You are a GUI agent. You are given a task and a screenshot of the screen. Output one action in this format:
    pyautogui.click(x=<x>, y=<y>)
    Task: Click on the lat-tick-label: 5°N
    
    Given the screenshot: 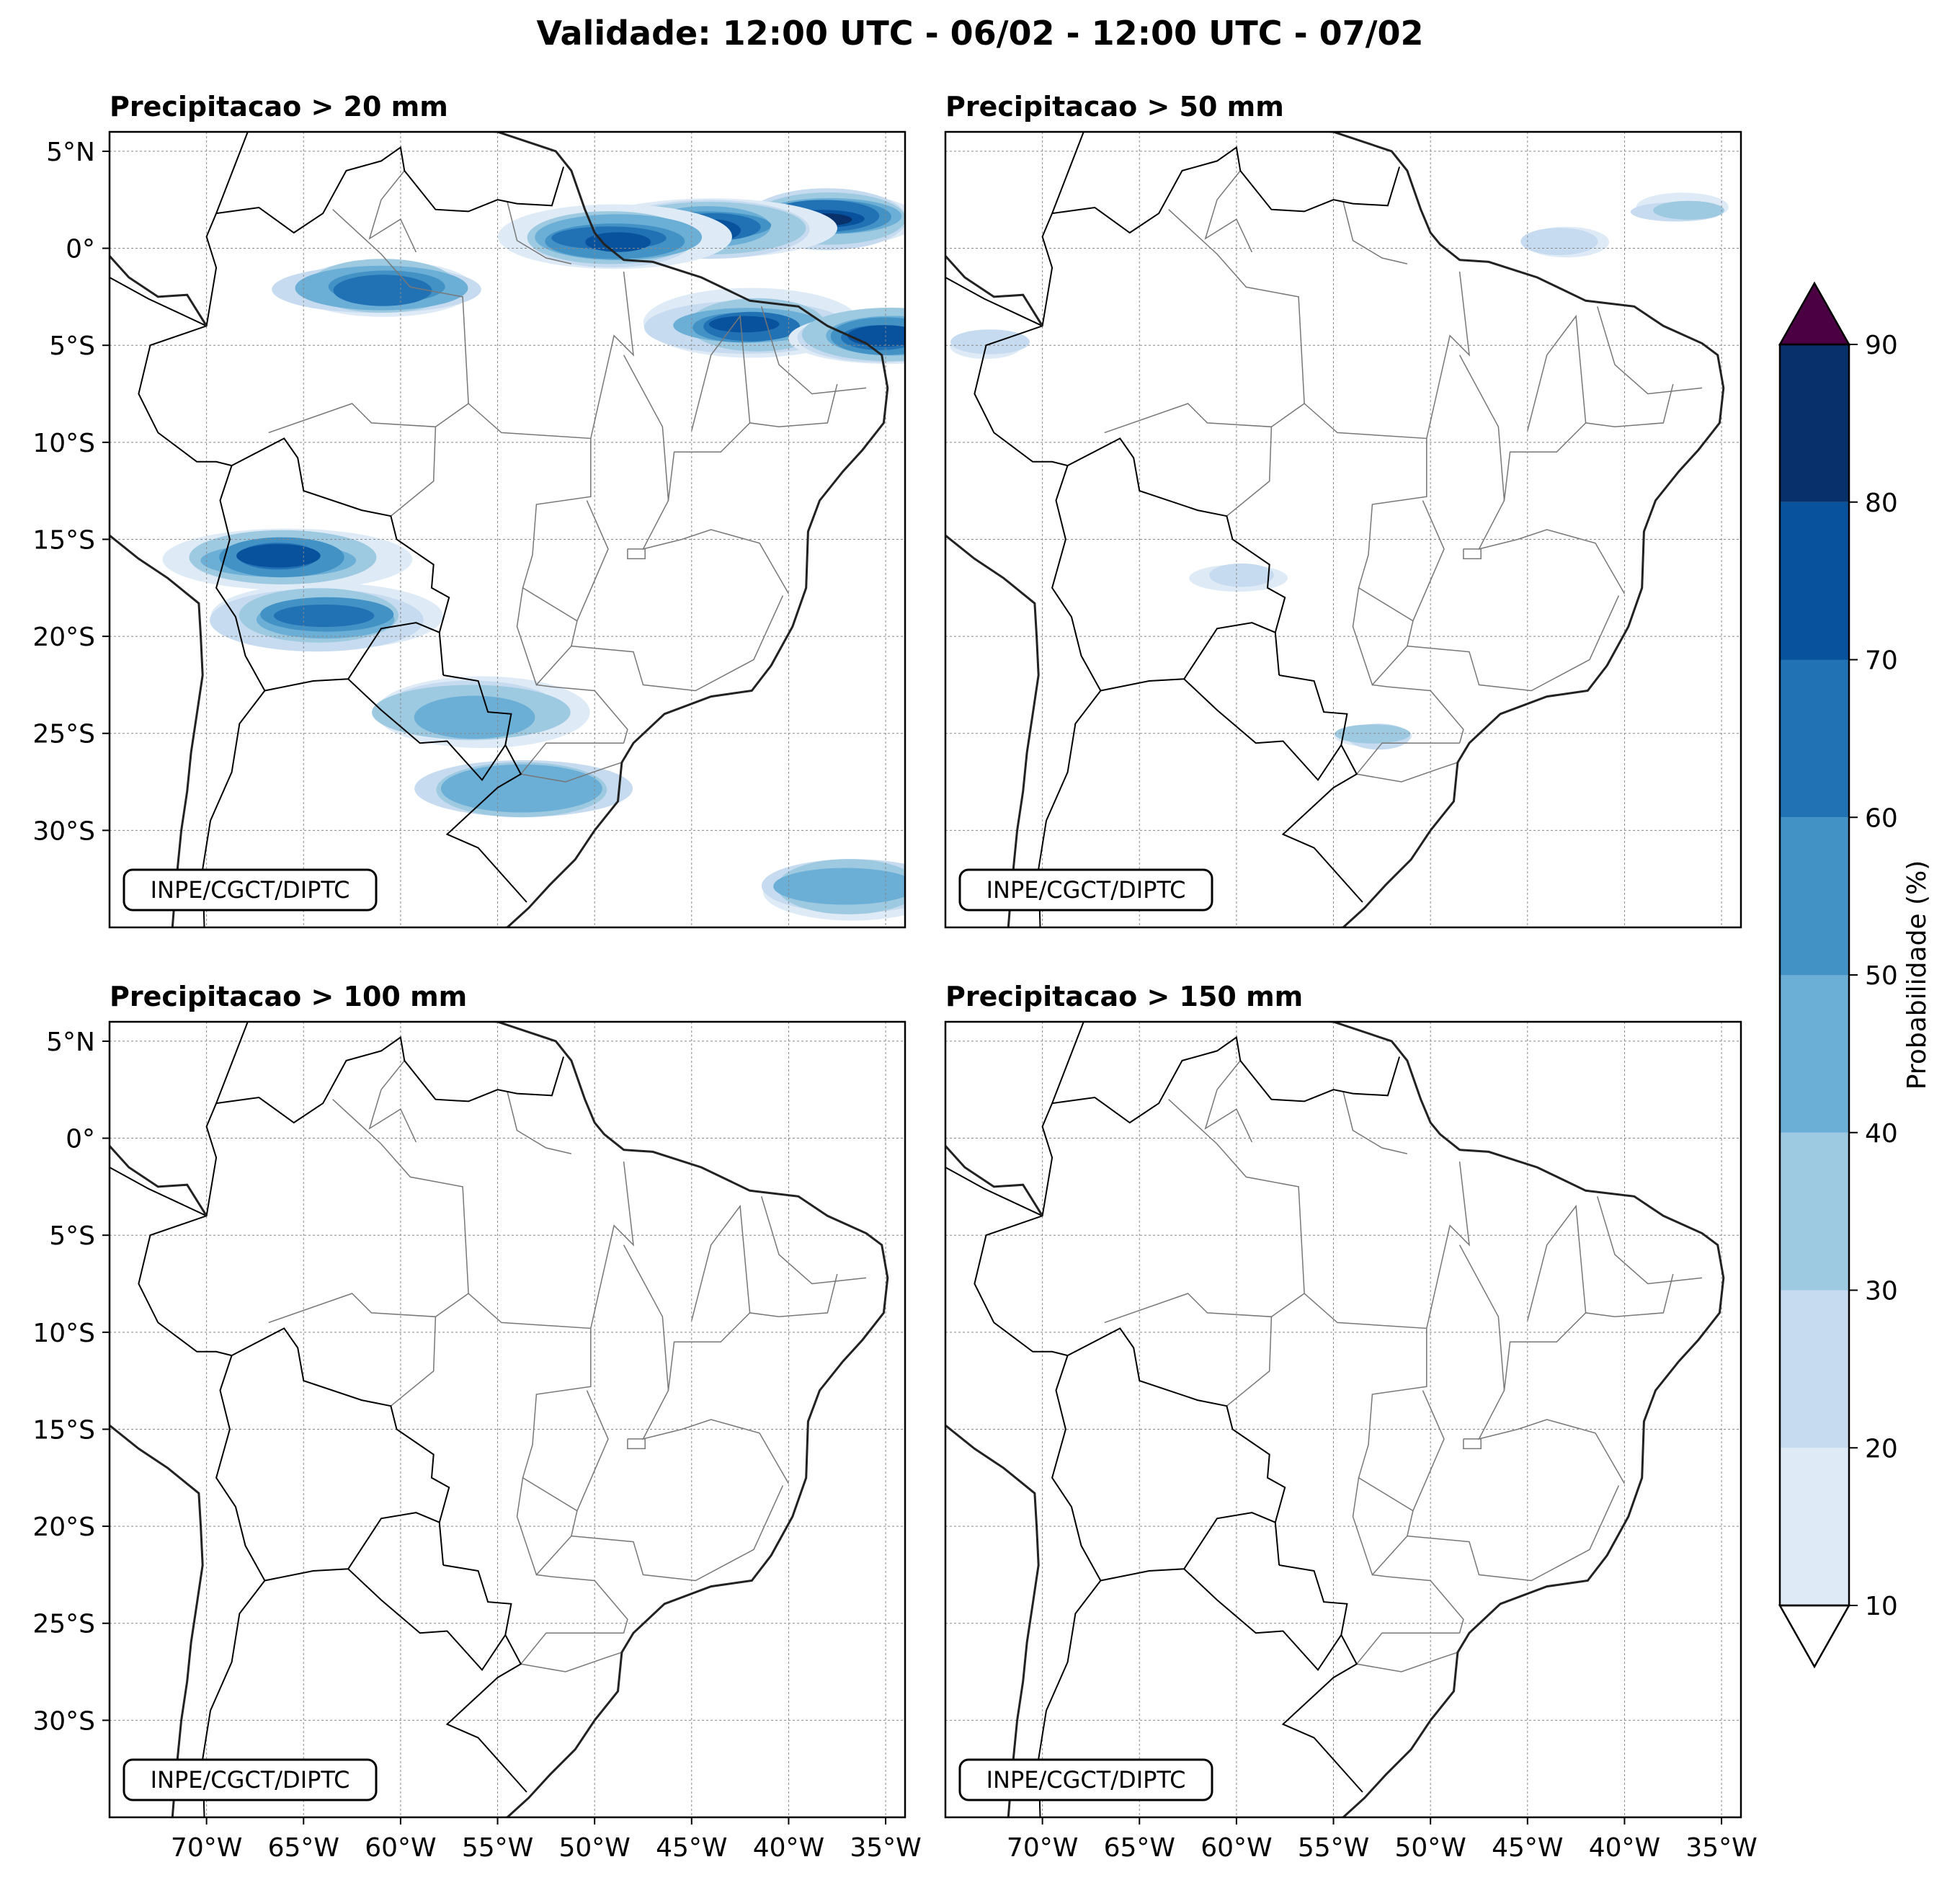 What is the action you would take?
    pyautogui.click(x=70, y=1042)
    